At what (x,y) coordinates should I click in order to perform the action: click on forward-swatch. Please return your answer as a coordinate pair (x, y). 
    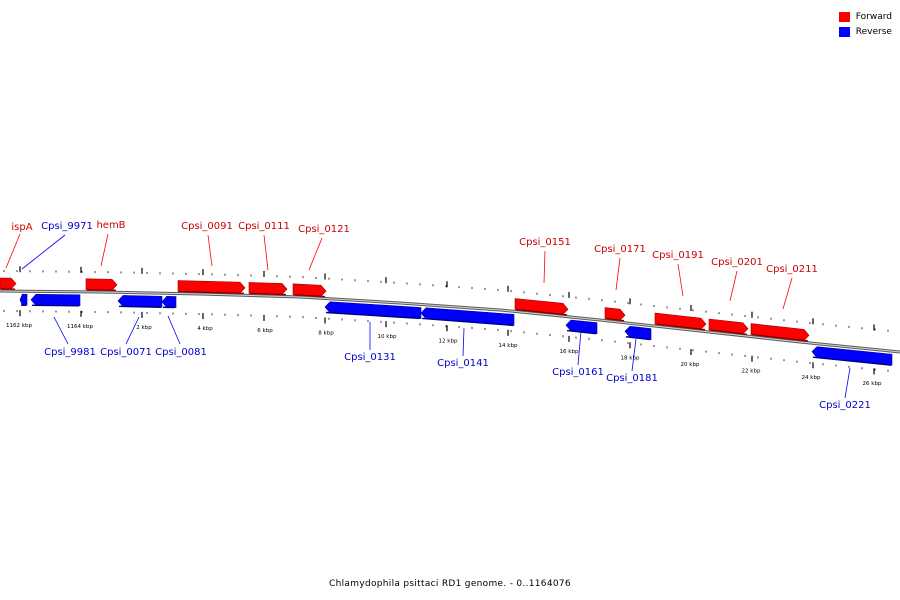
    Looking at the image, I should click on (844, 16).